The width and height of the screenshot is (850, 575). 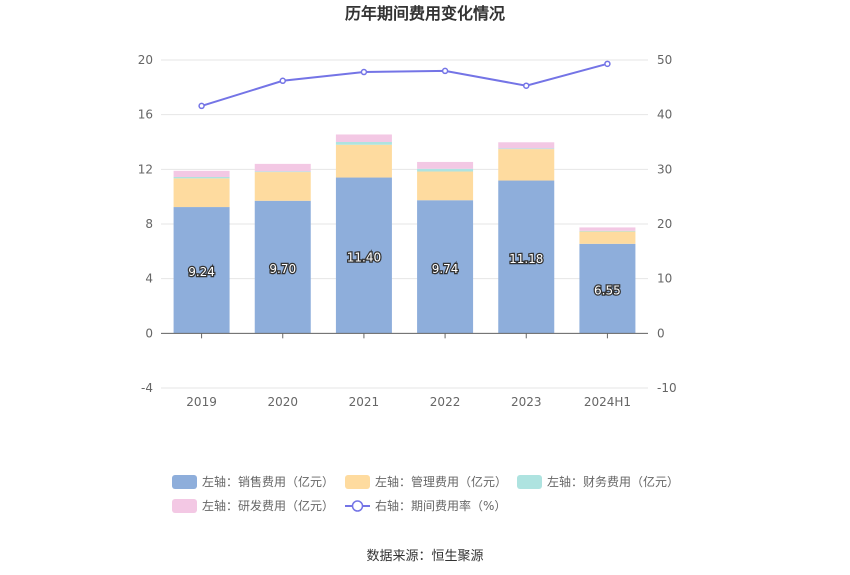 What do you see at coordinates (282, 402) in the screenshot?
I see `x-tick-label: 2020` at bounding box center [282, 402].